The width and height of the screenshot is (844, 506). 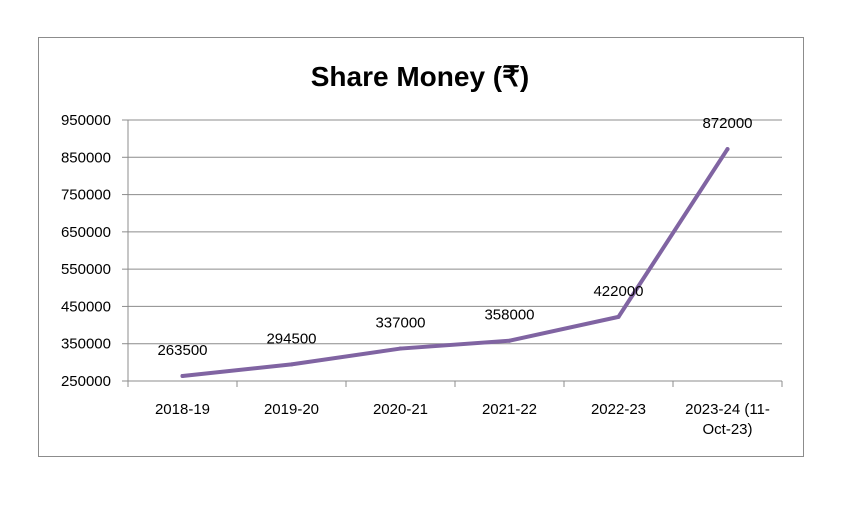 I want to click on data-label: 358000, so click(x=509, y=315).